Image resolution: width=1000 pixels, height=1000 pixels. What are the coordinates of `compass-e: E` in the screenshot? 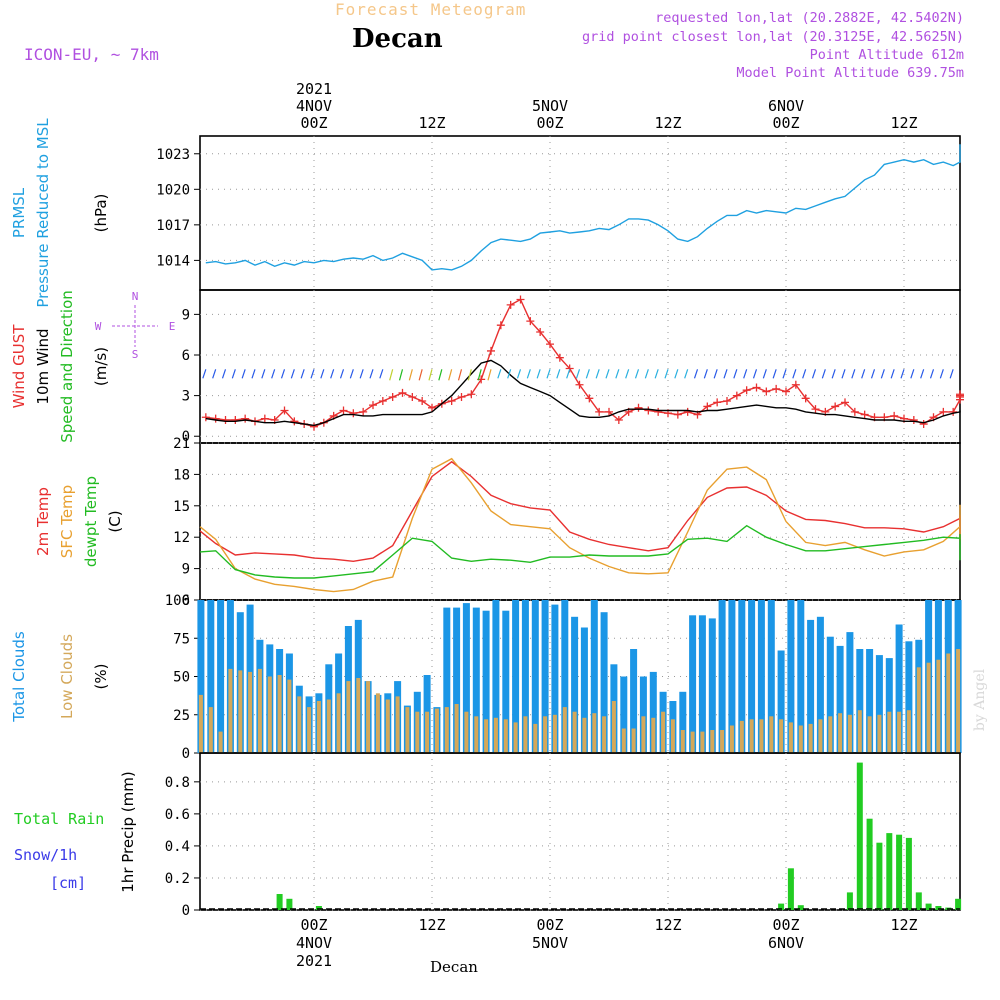 It's located at (172, 326).